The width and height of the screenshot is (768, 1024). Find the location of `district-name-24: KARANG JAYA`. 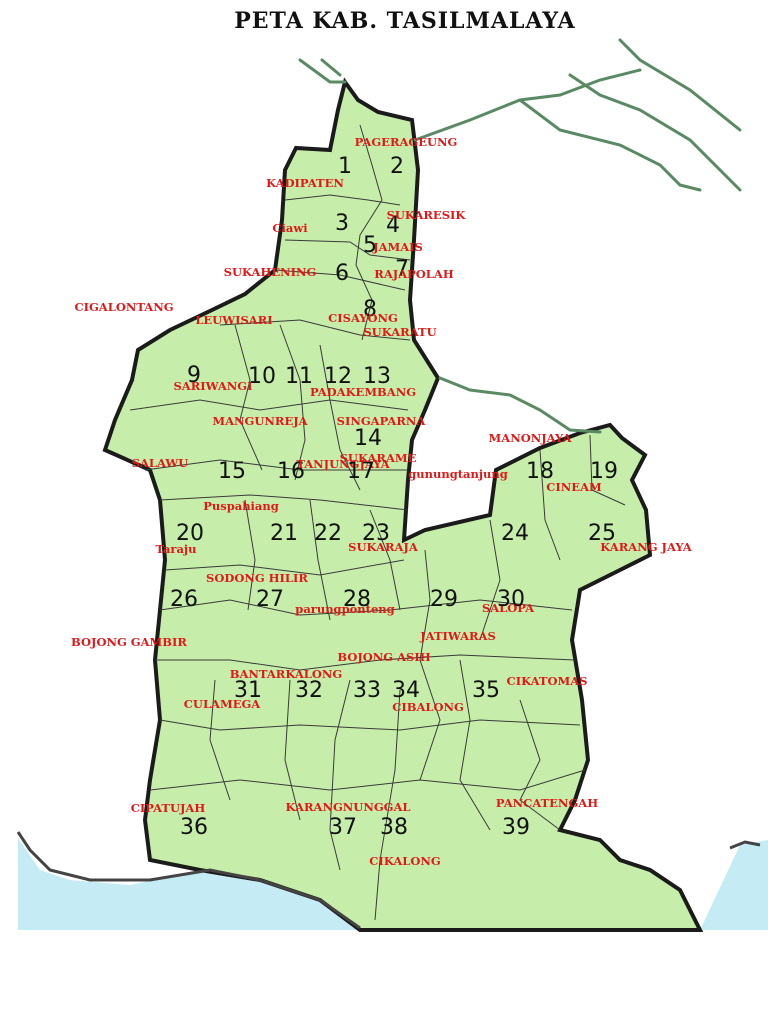

district-name-24: KARANG JAYA is located at coordinates (646, 547).